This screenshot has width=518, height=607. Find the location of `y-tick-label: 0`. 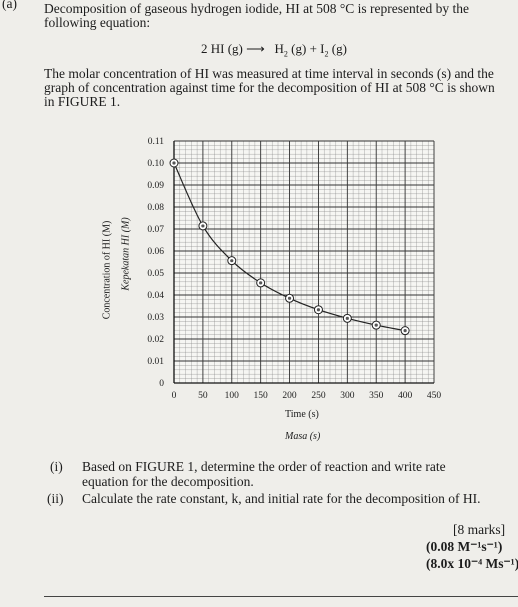

y-tick-label: 0 is located at coordinates (161, 384).